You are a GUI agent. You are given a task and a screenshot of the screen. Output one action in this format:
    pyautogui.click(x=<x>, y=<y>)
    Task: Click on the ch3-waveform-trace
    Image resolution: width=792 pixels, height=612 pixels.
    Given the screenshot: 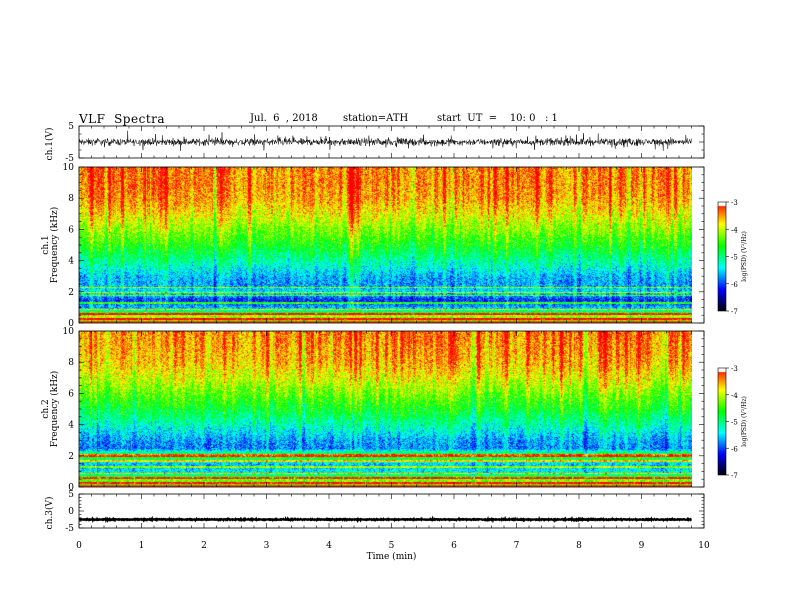 What is the action you would take?
    pyautogui.click(x=385, y=519)
    